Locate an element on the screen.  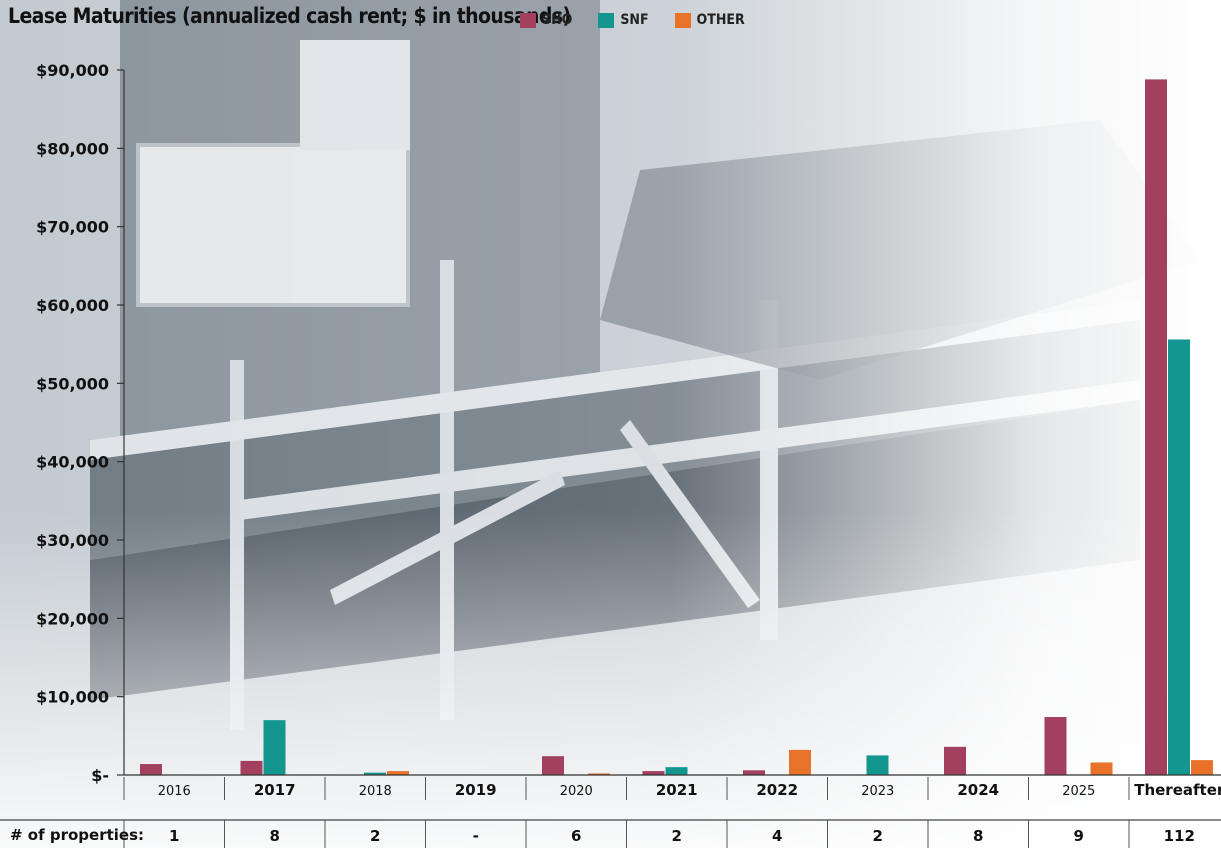
legend-label: SNF is located at coordinates (634, 20).